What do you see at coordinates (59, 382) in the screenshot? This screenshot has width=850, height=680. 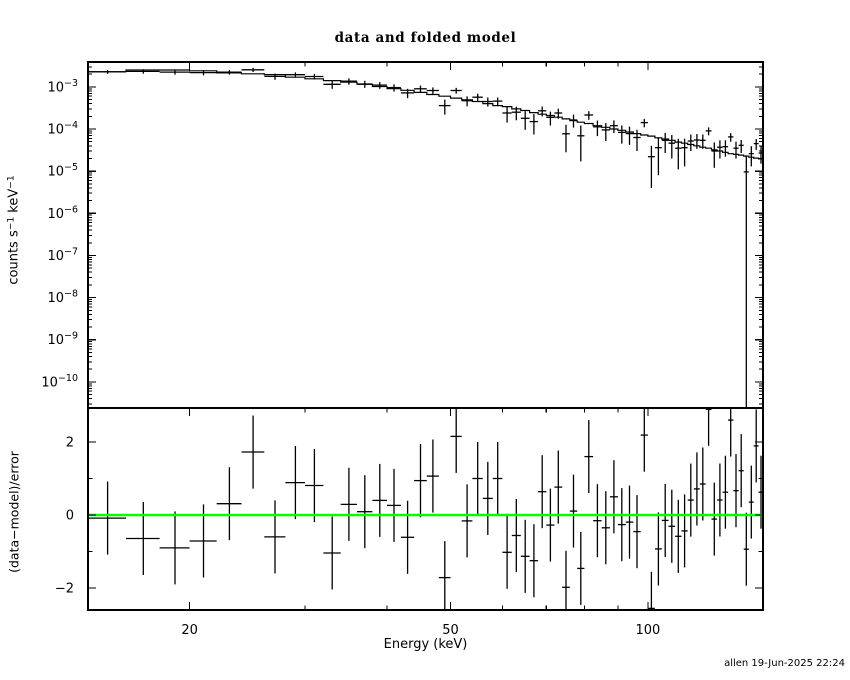 I see `y-tick-label: 10⁻¹⁰` at bounding box center [59, 382].